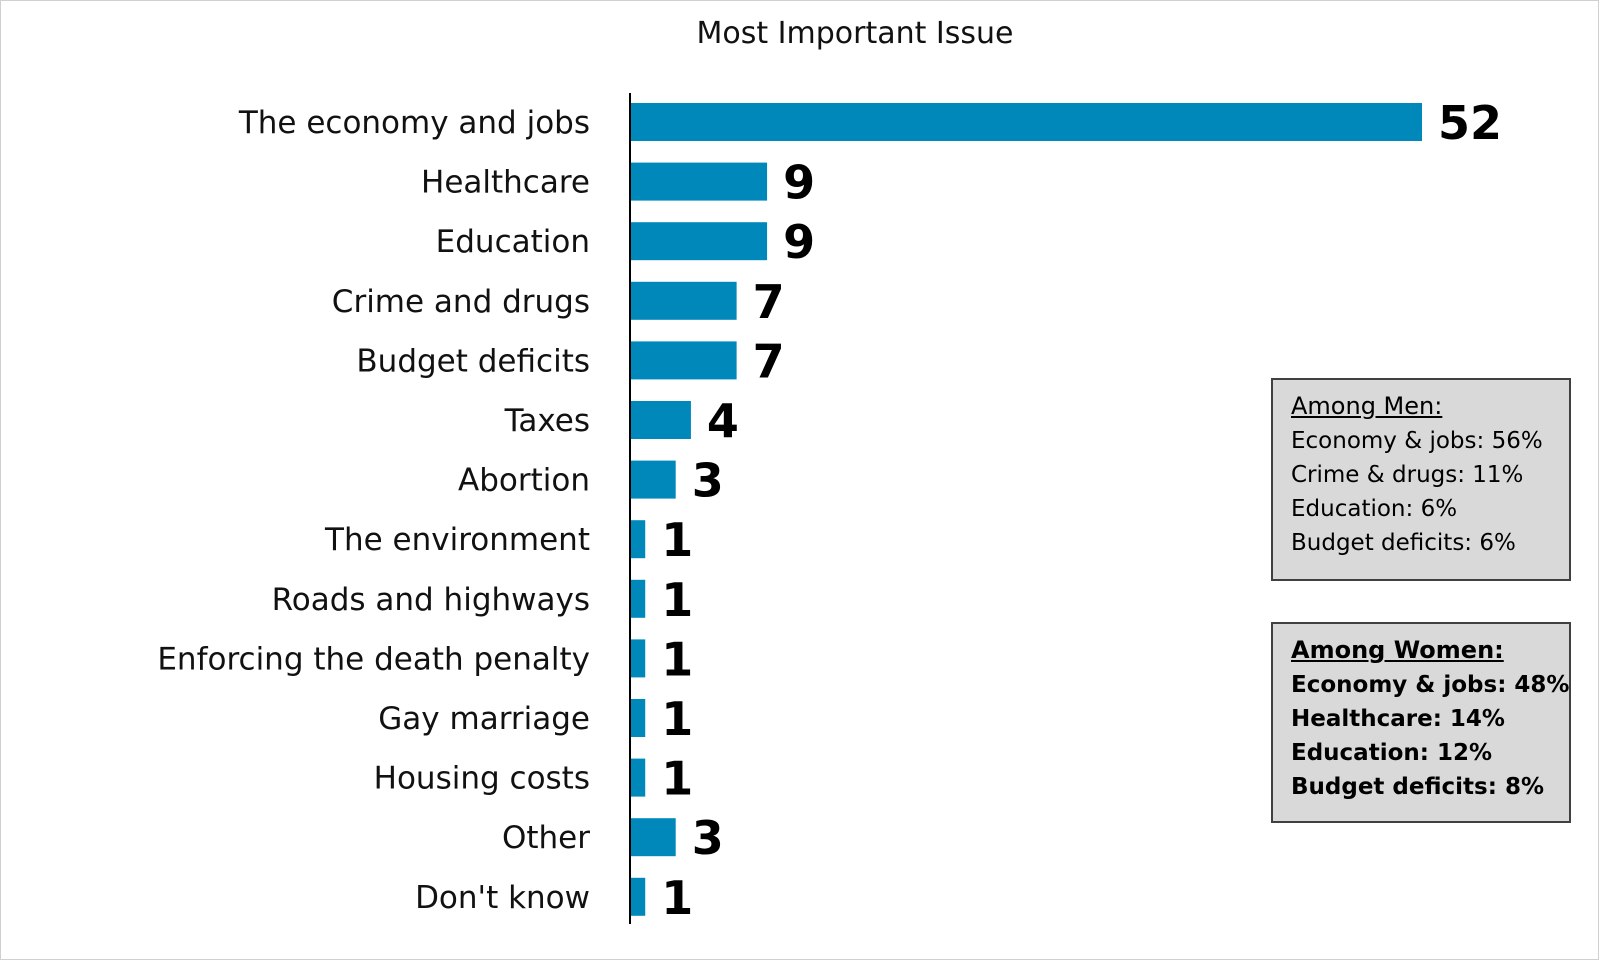 The height and width of the screenshot is (962, 1601). I want to click on value-label: 4, so click(723, 421).